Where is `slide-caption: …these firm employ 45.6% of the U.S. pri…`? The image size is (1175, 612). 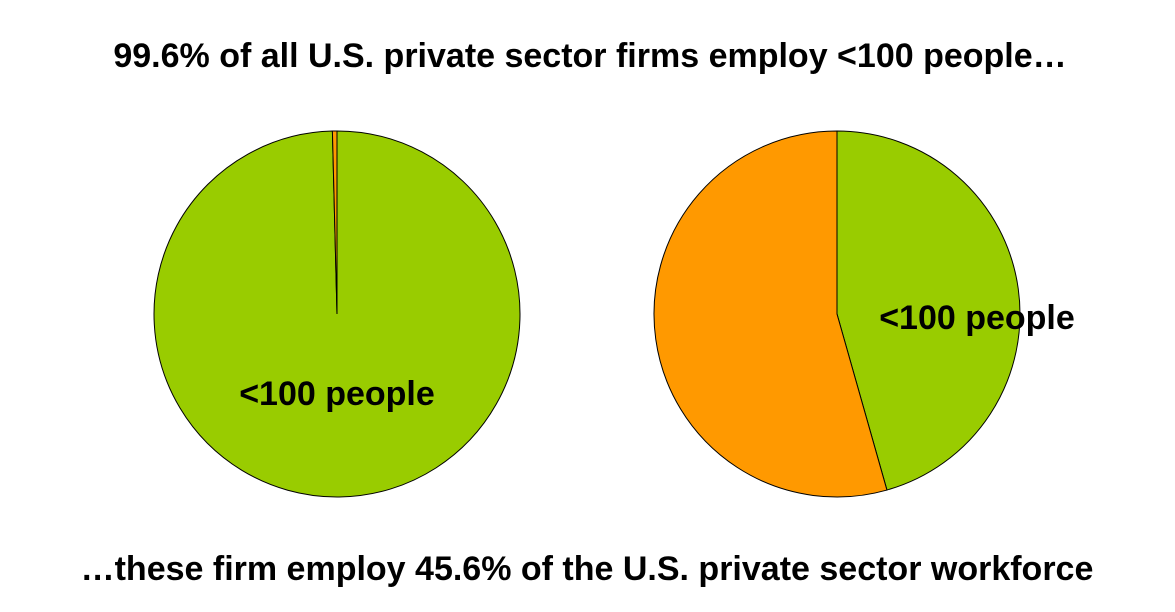 slide-caption: …these firm employ 45.6% of the U.S. pri… is located at coordinates (587, 569).